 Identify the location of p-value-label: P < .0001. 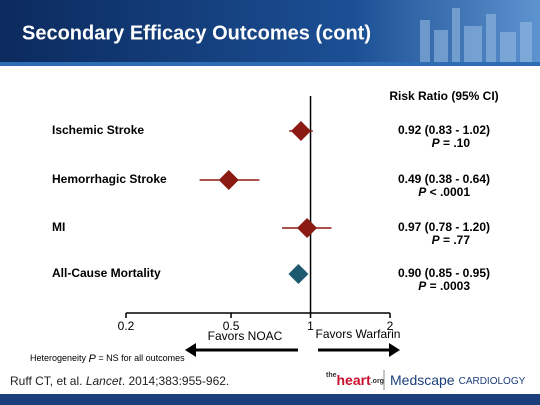
(444, 192).